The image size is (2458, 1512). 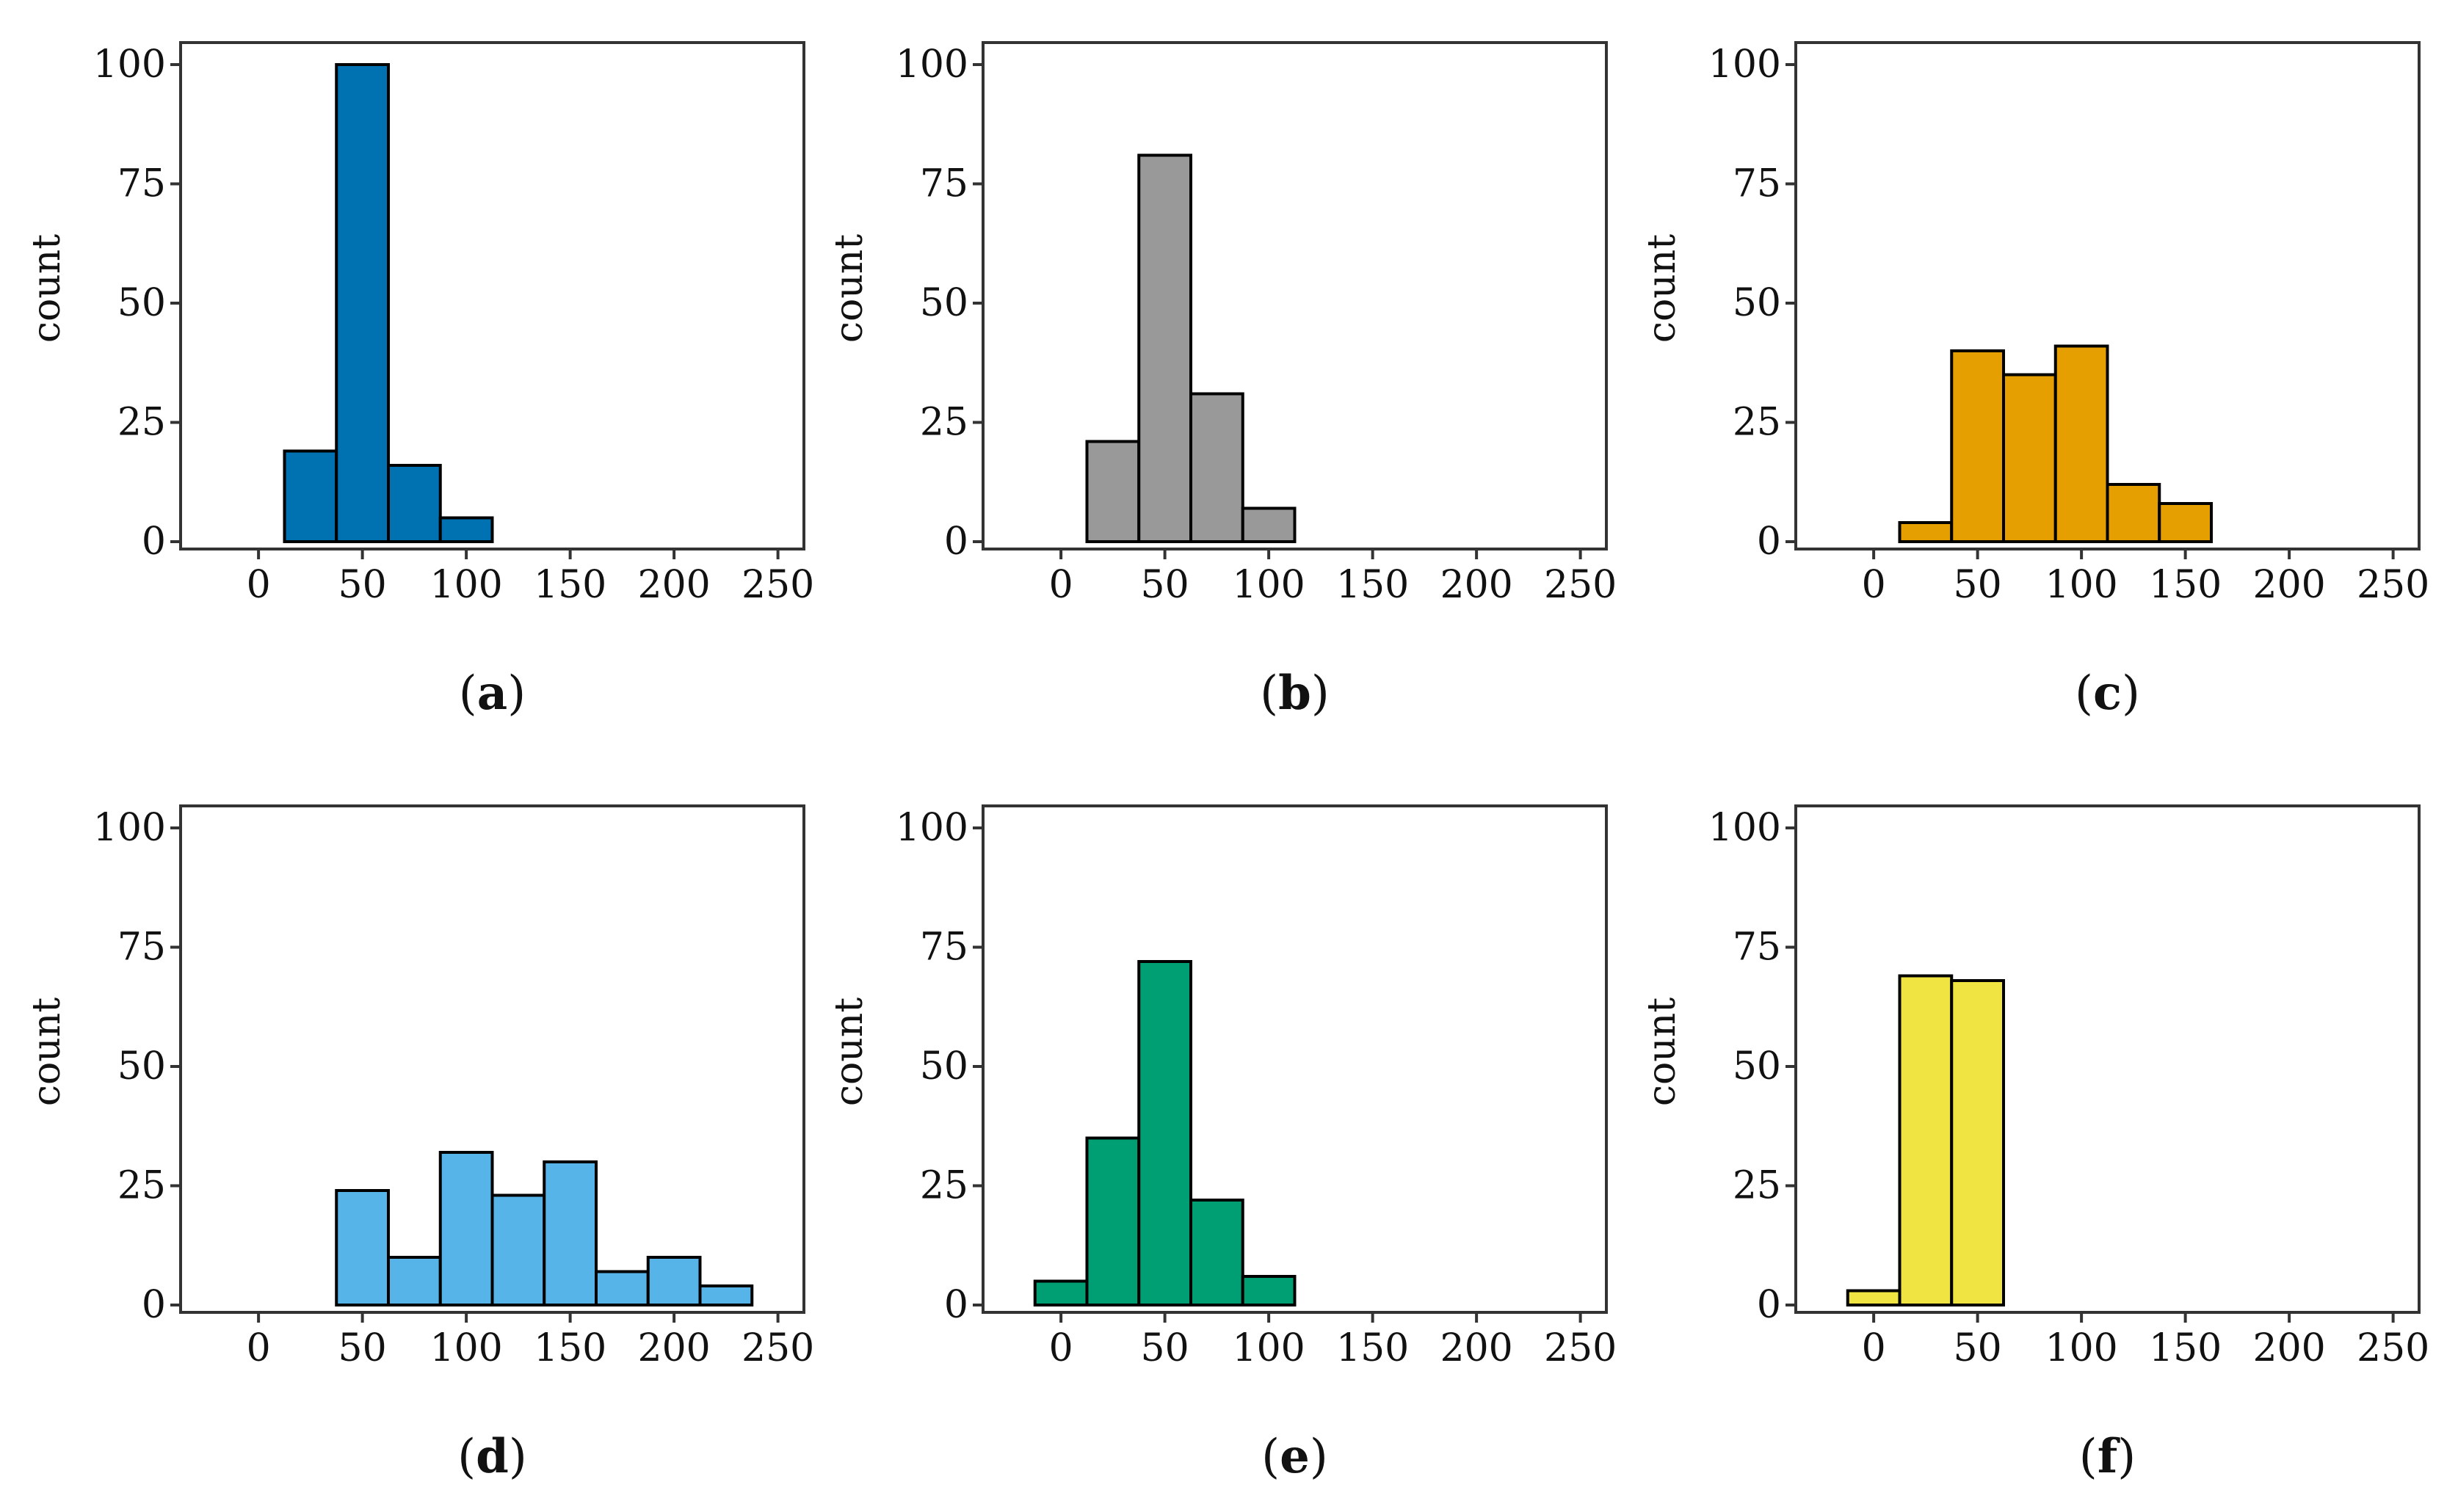 I want to click on caption-letter: b, so click(x=1294, y=693).